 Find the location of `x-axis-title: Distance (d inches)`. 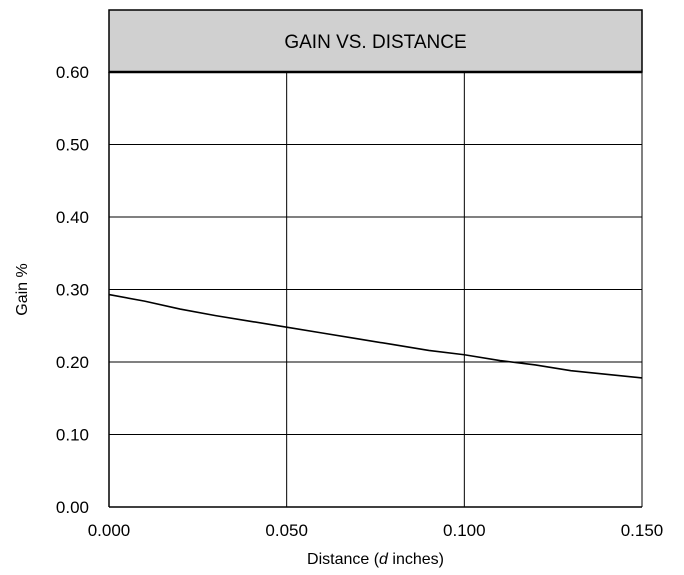

x-axis-title: Distance (d inches) is located at coordinates (375, 559).